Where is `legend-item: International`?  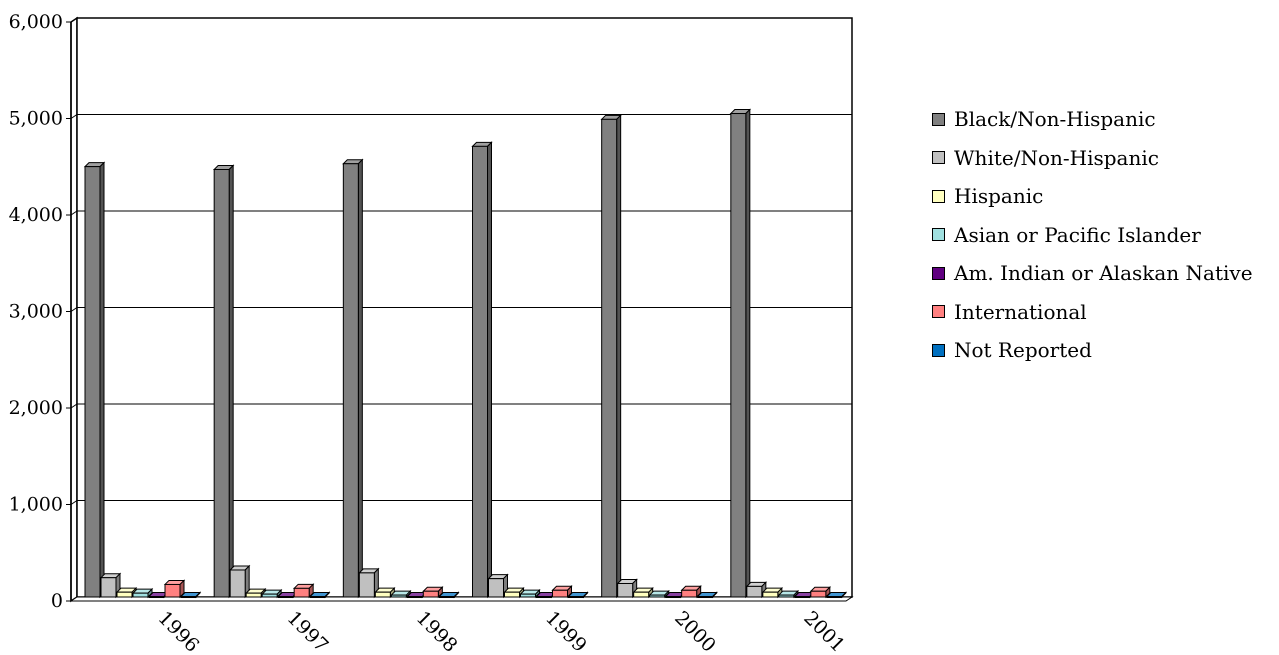 legend-item: International is located at coordinates (1092, 312).